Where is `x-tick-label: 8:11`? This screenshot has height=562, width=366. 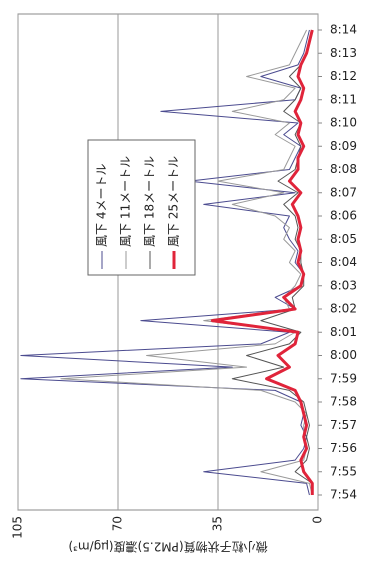
x-tick-label: 8:11 is located at coordinates (343, 99).